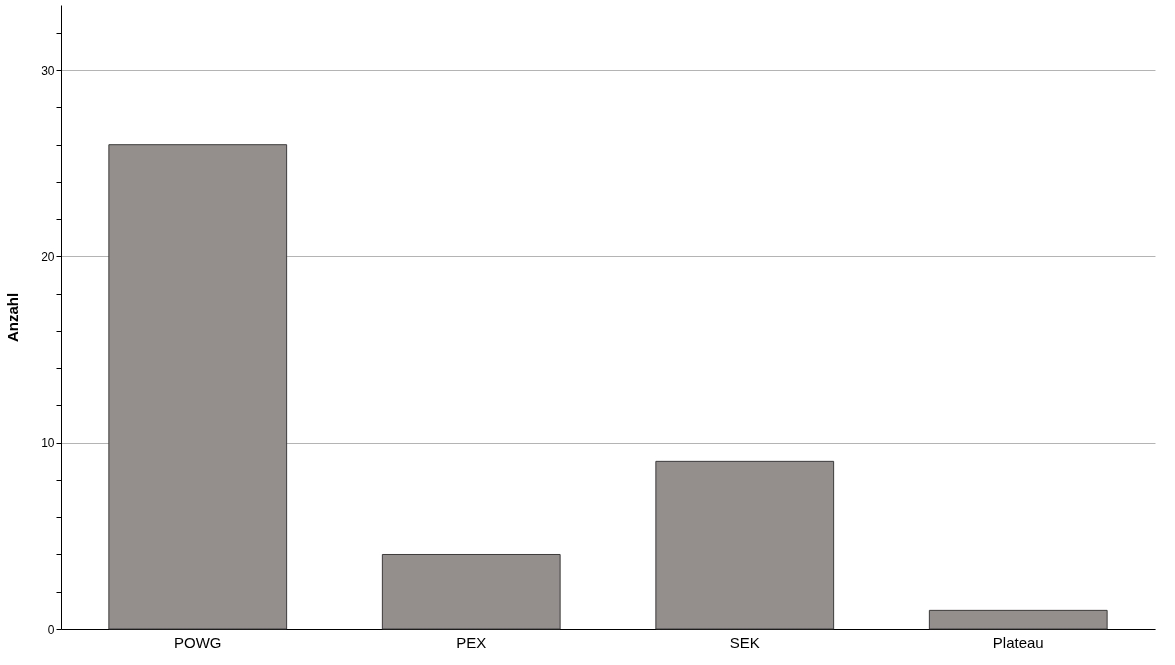 The image size is (1175, 665). What do you see at coordinates (471, 642) in the screenshot?
I see `x-tick-label: PEX` at bounding box center [471, 642].